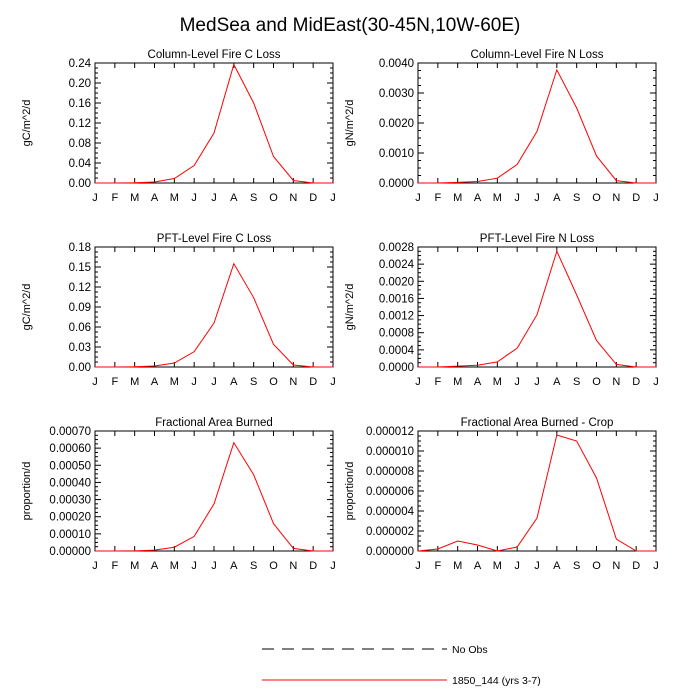 The image size is (700, 700). Describe the element at coordinates (396, 282) in the screenshot. I see `y-tick-label: 0.0020` at that location.